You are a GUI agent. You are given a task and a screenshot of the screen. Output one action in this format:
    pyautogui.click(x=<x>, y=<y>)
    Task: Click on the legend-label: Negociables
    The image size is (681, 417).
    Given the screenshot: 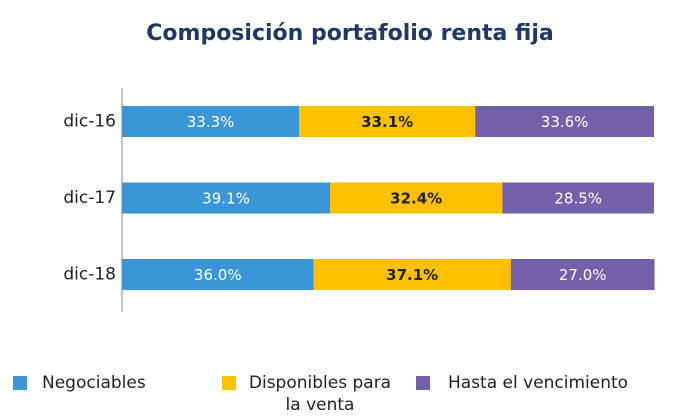 What is the action you would take?
    pyautogui.click(x=94, y=383)
    